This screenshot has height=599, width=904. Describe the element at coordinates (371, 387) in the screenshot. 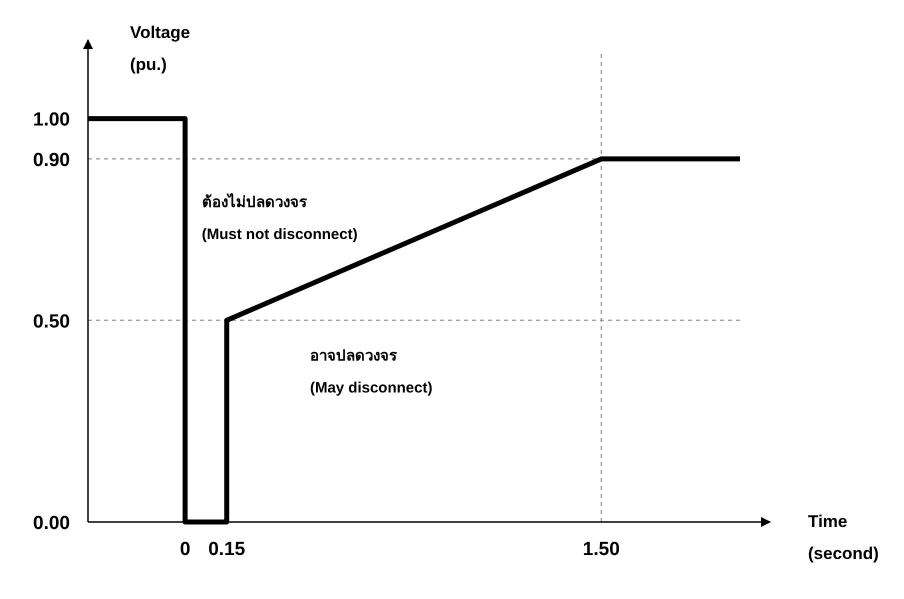

I see `annotation: (May disconnect)` at that location.